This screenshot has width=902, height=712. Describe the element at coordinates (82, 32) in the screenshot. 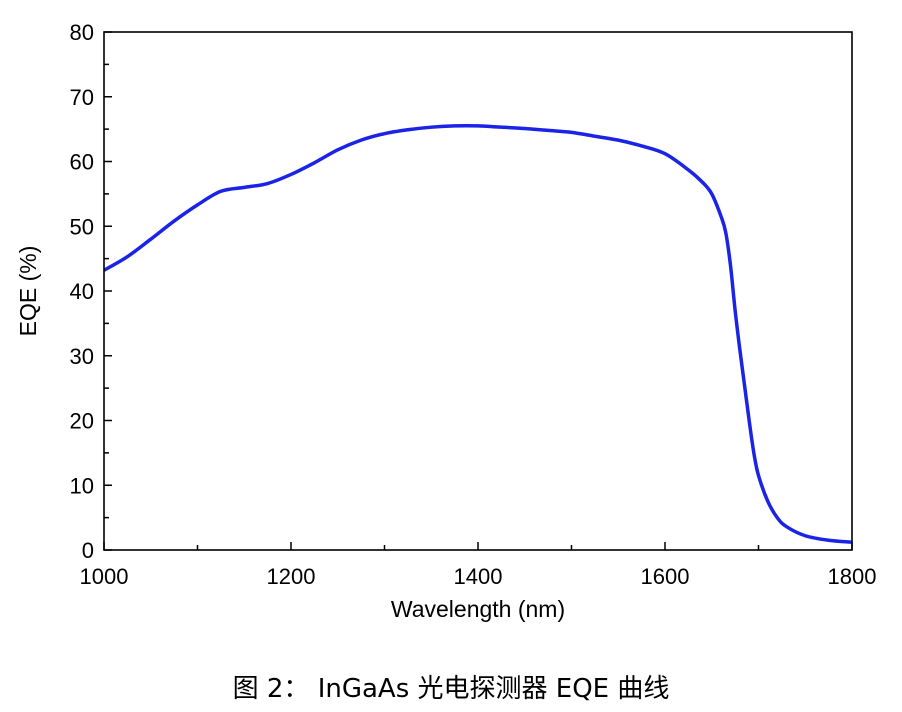

I see `y-tick-label: 80` at that location.